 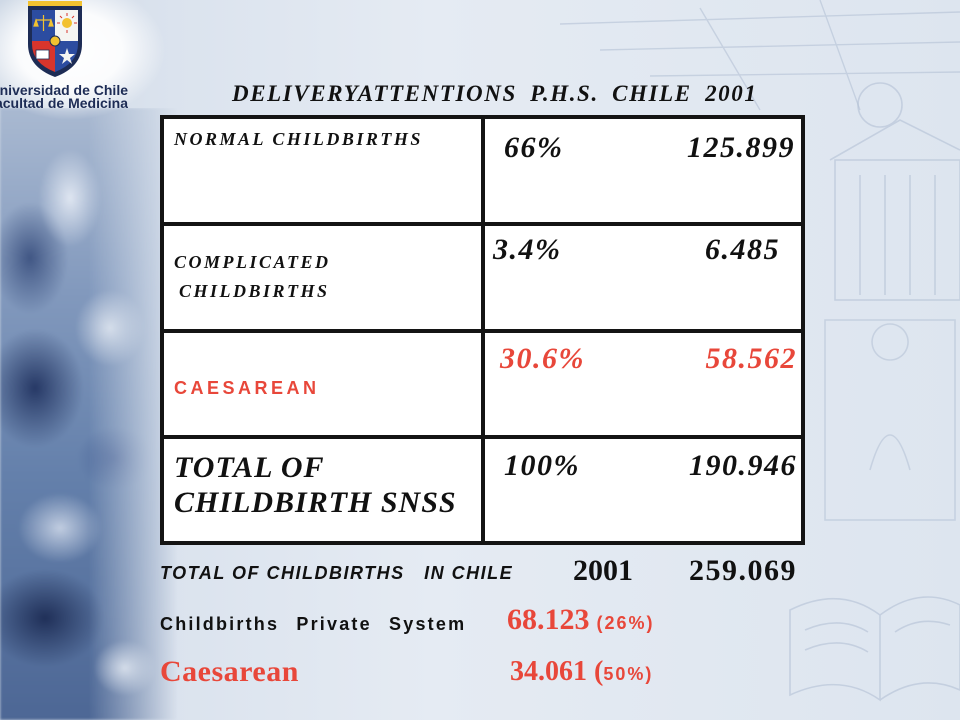 I want to click on sketch-columns, so click(x=897, y=235).